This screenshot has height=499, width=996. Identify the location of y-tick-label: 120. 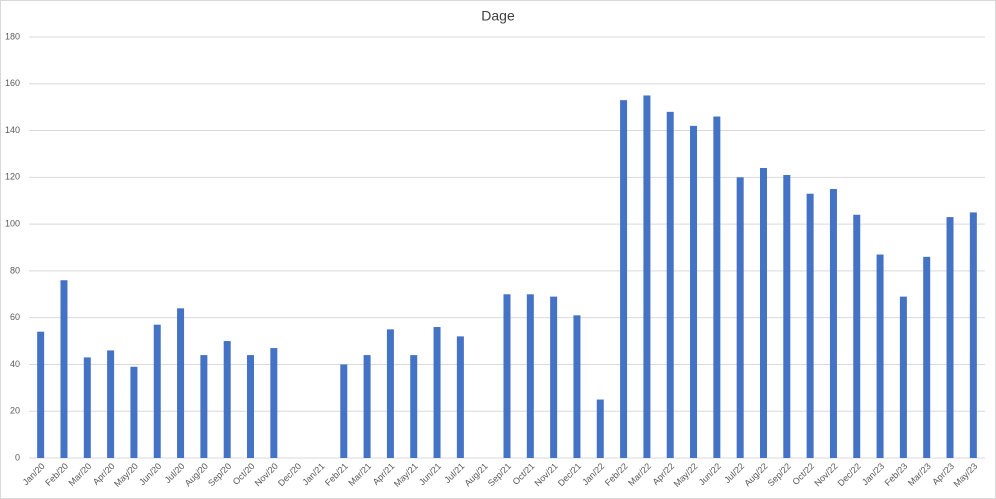
(12, 177).